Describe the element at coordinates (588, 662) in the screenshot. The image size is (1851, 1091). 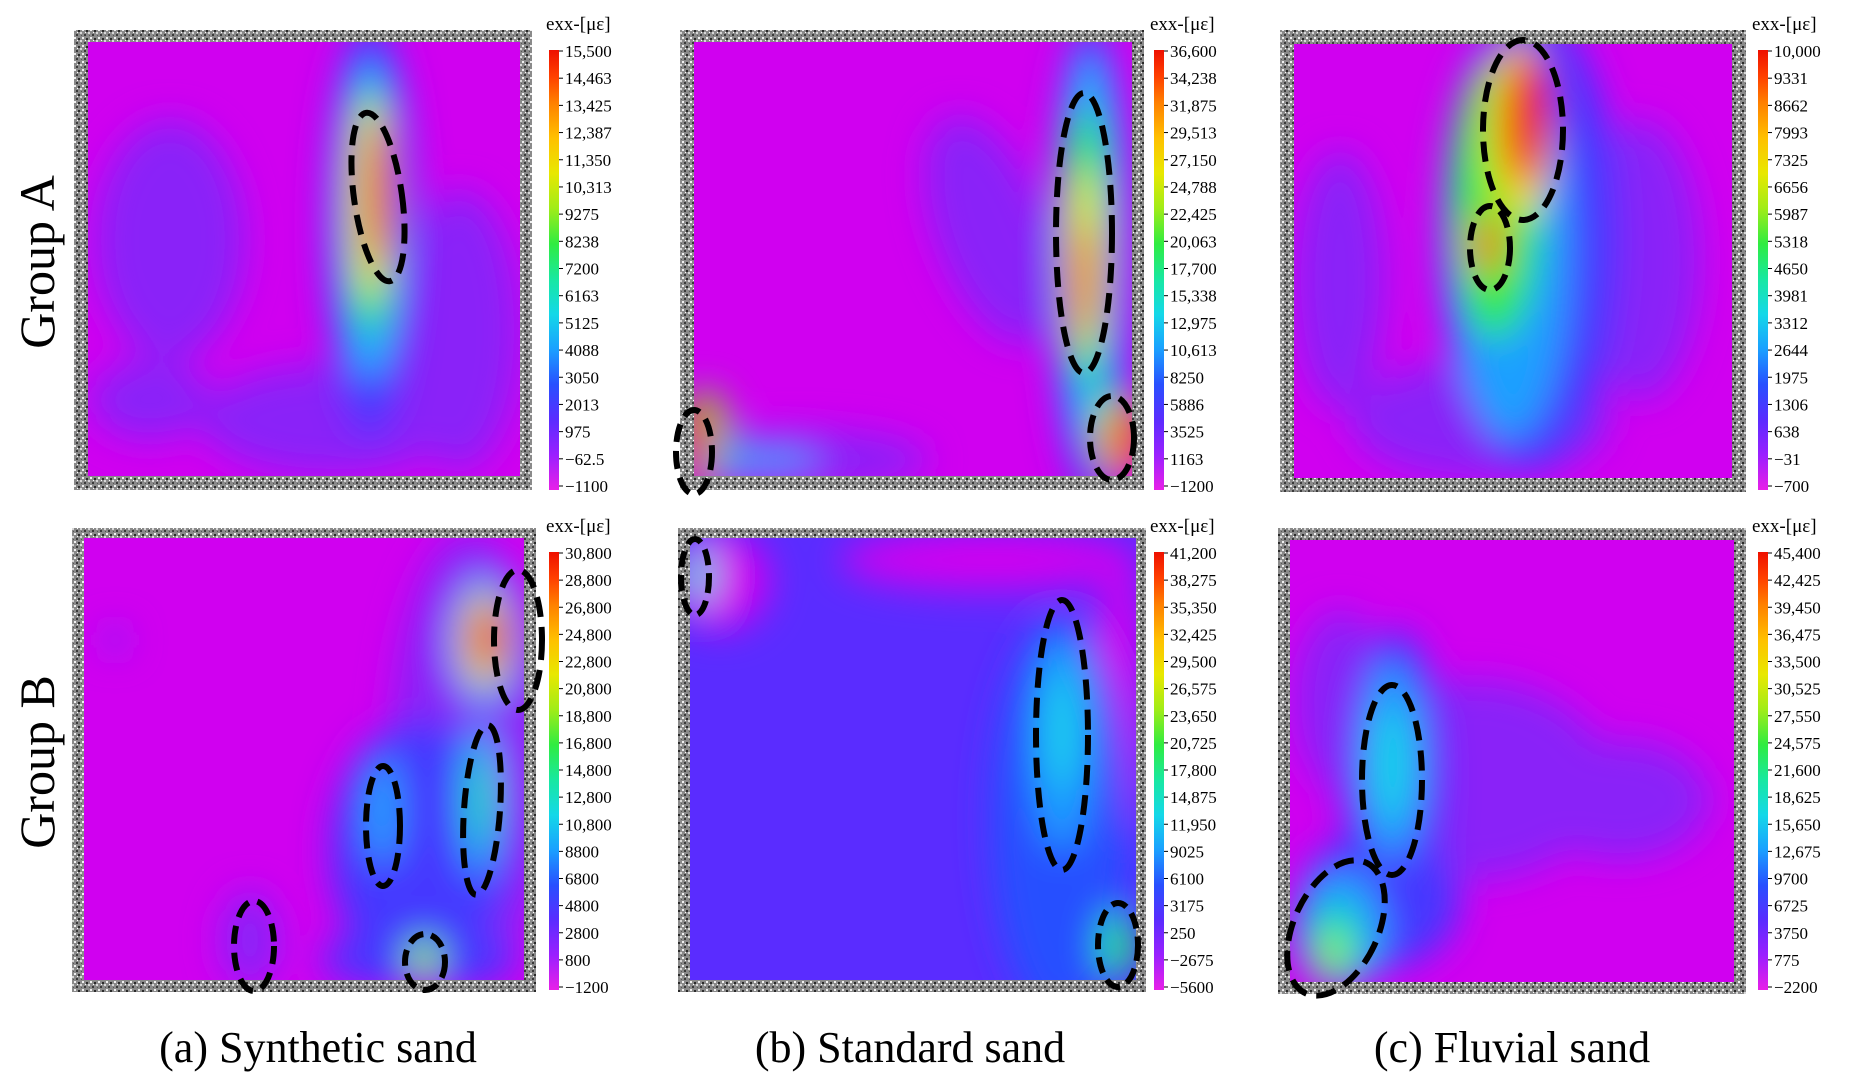
I see `colorbar-tick-label: 22,800` at that location.